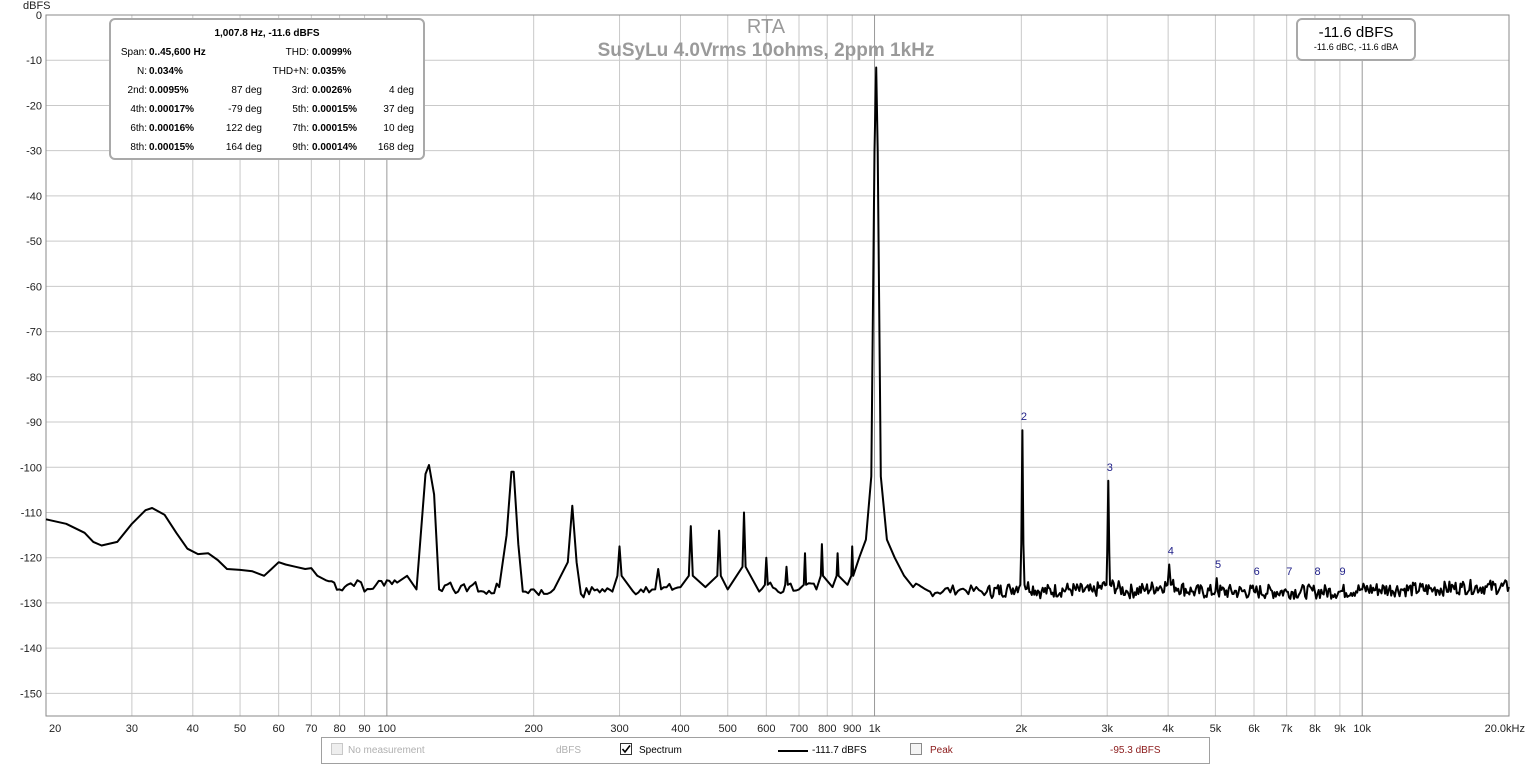  Describe the element at coordinates (569, 750) in the screenshot. I see `no-measurement-unit: dBFS` at that location.